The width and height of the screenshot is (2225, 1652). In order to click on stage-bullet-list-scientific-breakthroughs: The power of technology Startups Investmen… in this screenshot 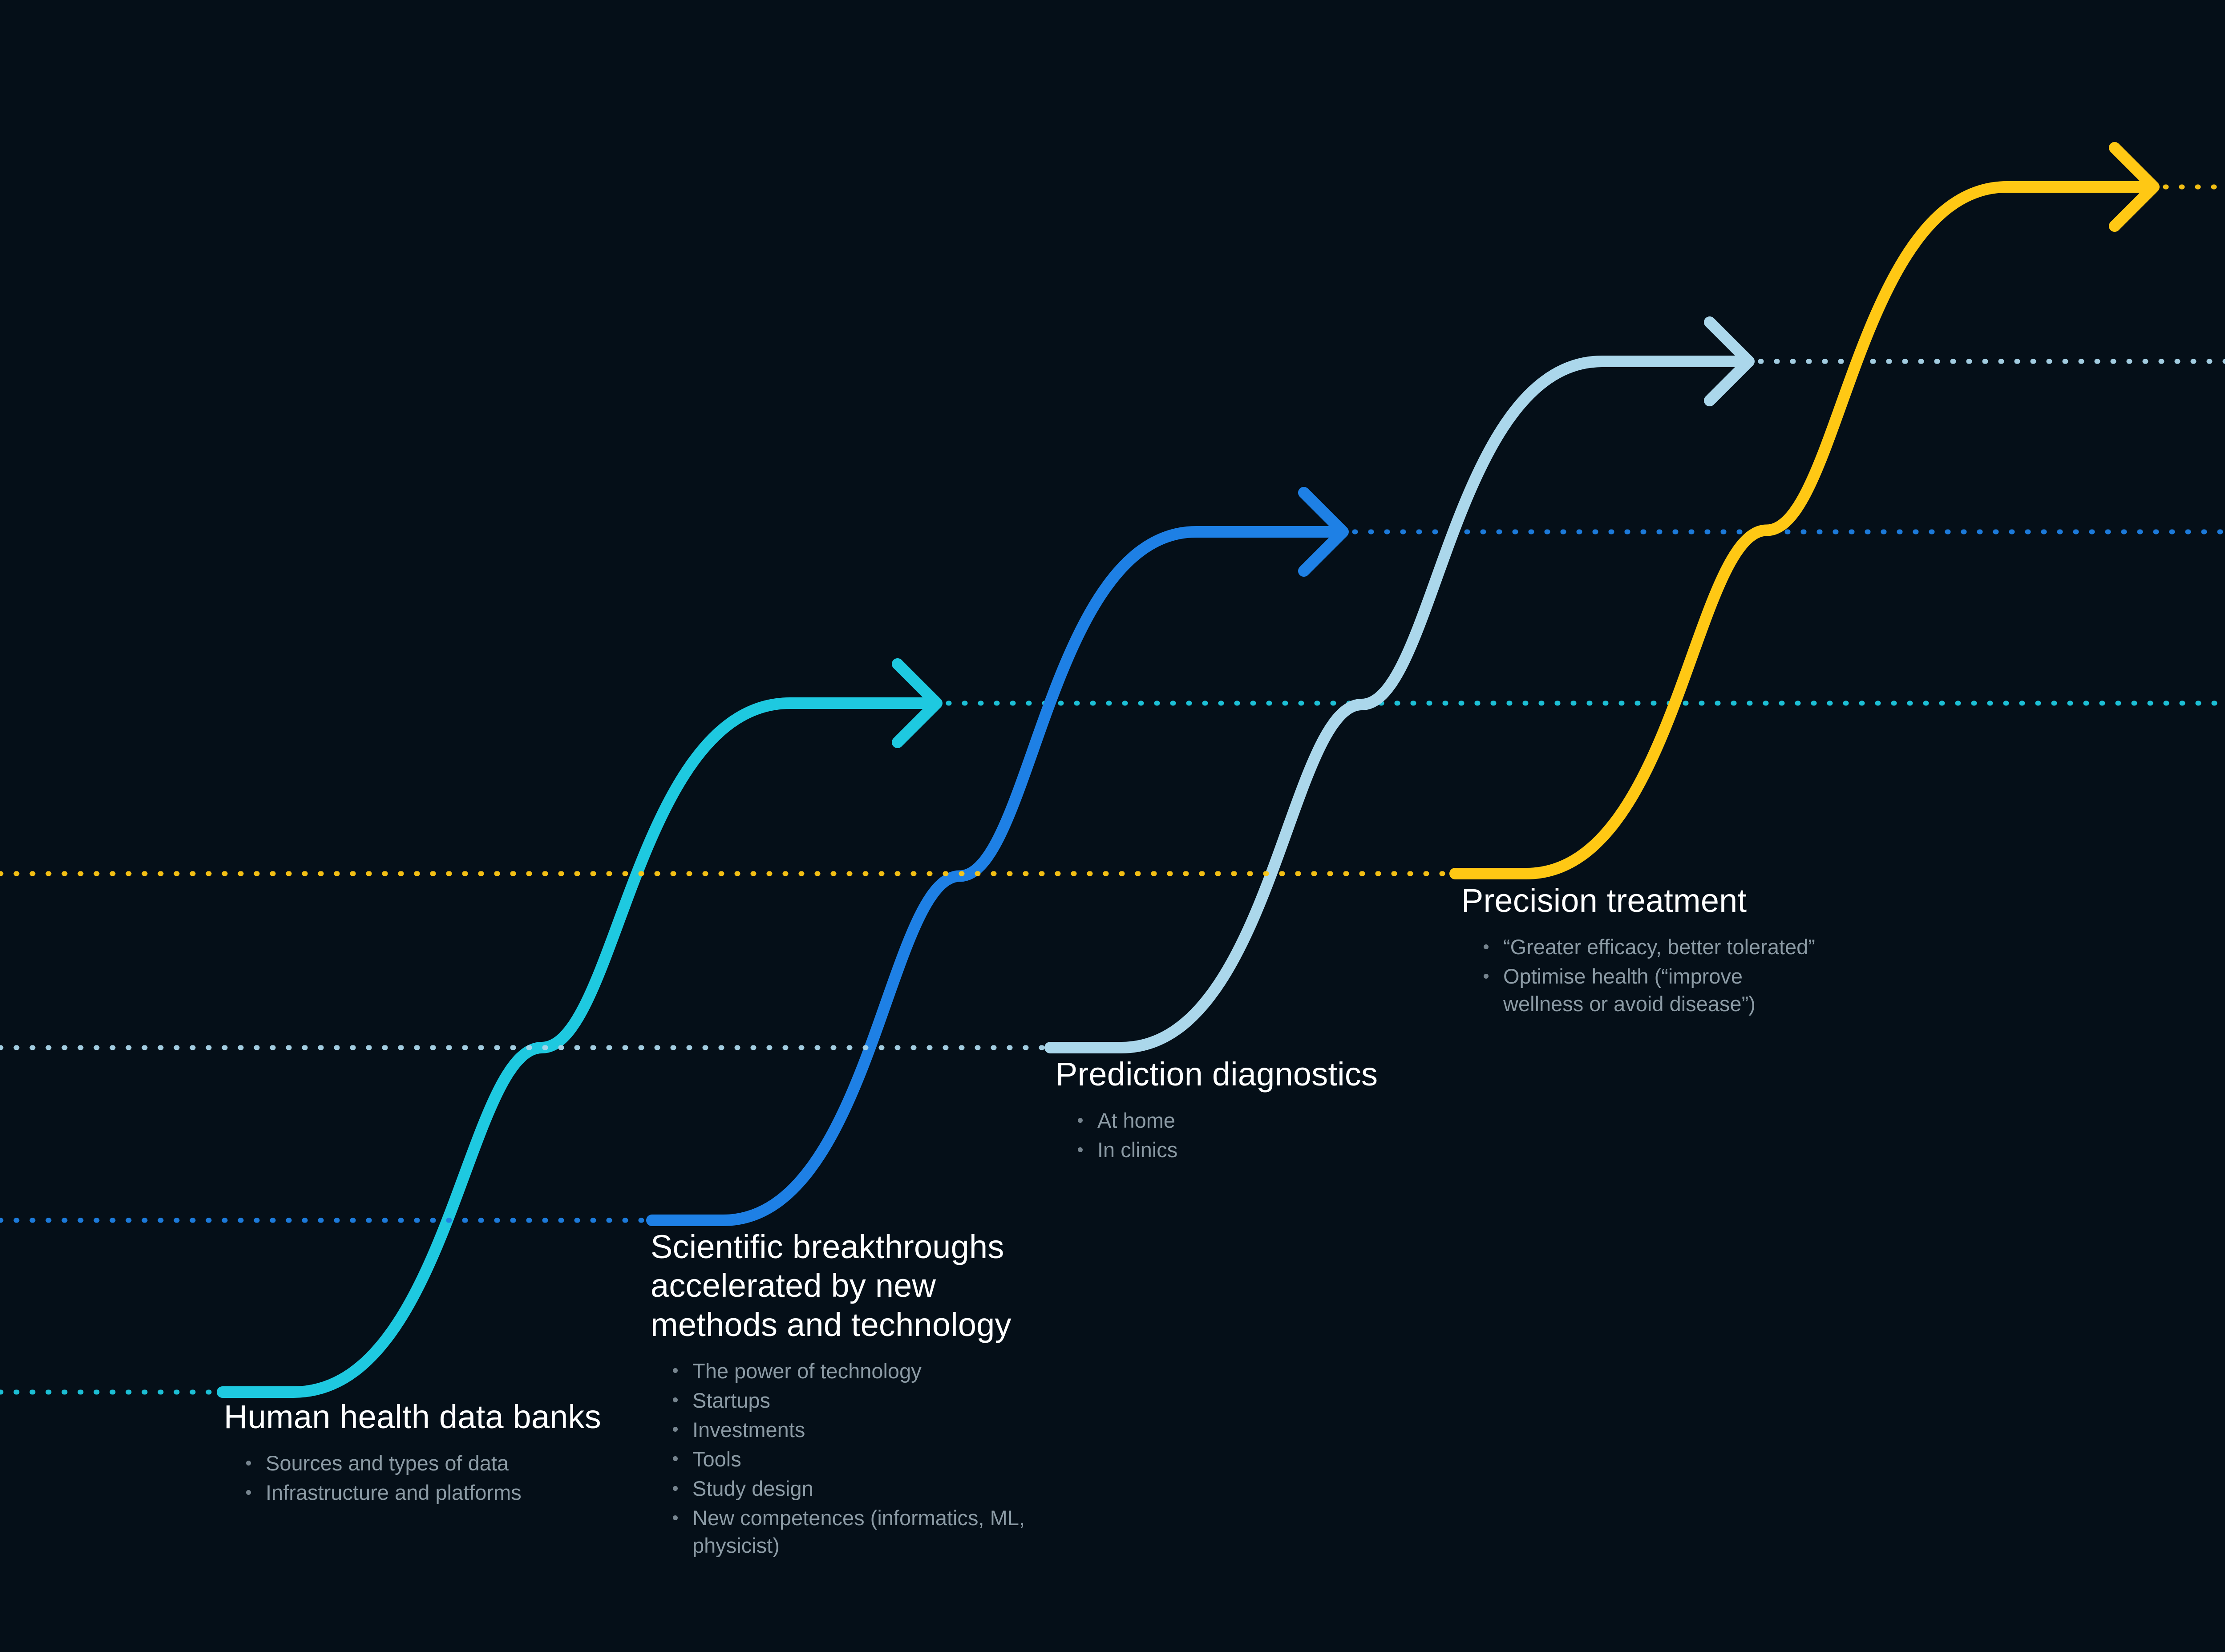, I will do `click(851, 1458)`.